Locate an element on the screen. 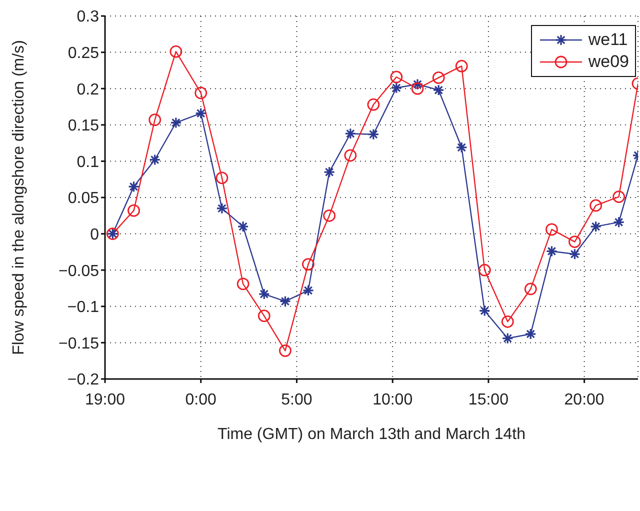  x-tick-label: 0:00 is located at coordinates (201, 399).